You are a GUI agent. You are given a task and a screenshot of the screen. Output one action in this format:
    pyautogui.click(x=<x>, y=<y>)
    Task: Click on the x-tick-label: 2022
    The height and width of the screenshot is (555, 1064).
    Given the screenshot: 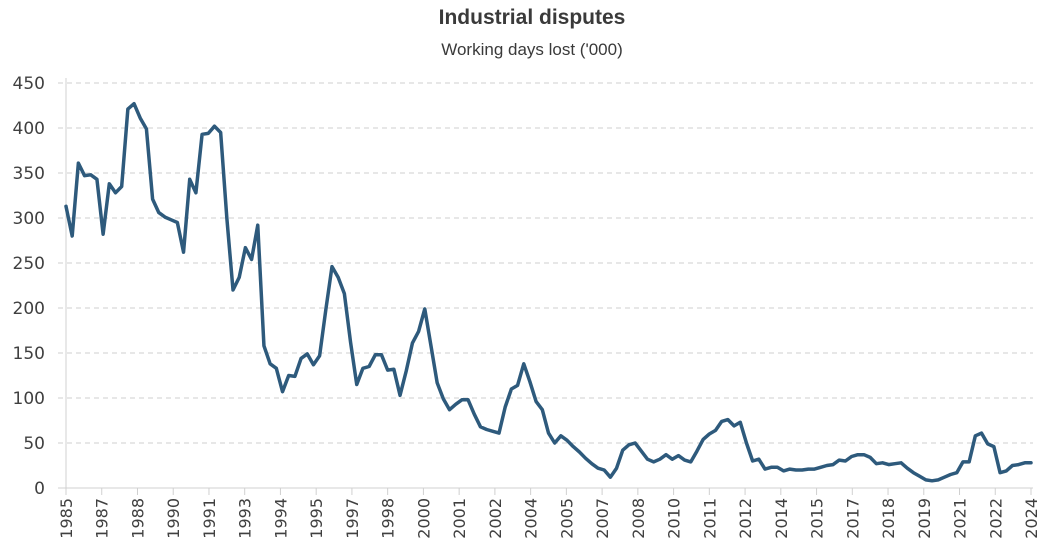 What is the action you would take?
    pyautogui.click(x=995, y=518)
    